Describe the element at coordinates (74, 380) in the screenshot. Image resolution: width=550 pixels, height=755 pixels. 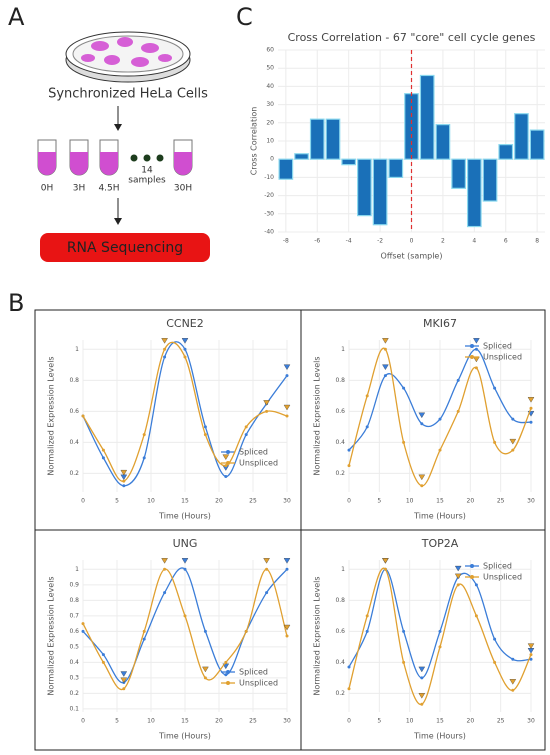
I see `y-tick-label: 0.8` at that location.